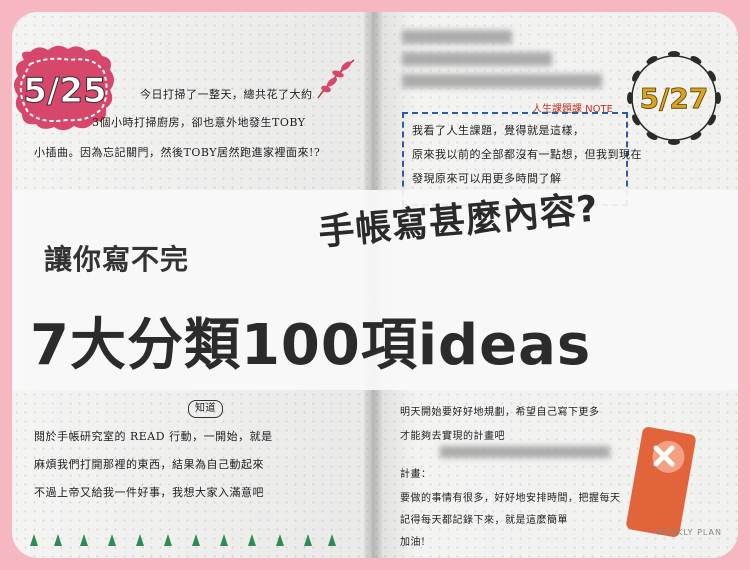 This screenshot has width=750, height=570. I want to click on date-badge-left: 5/25, so click(64, 88).